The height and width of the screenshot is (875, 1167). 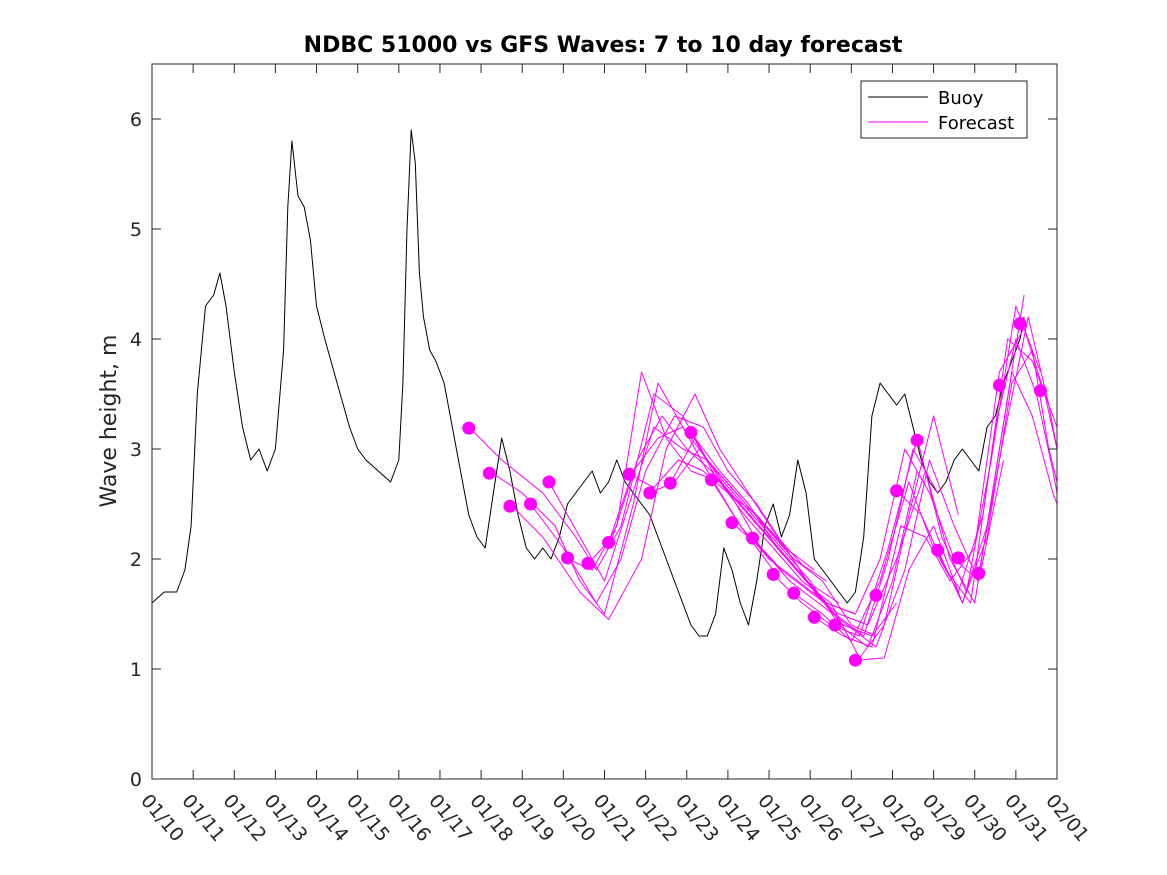 I want to click on legend: Buoy Forecast, so click(x=944, y=109).